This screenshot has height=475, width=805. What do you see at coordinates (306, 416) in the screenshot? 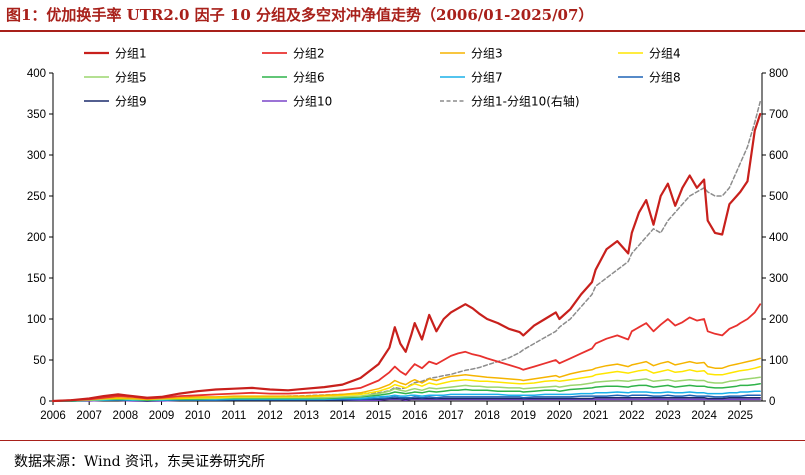
I see `x-tick-label: 2013` at bounding box center [306, 416].